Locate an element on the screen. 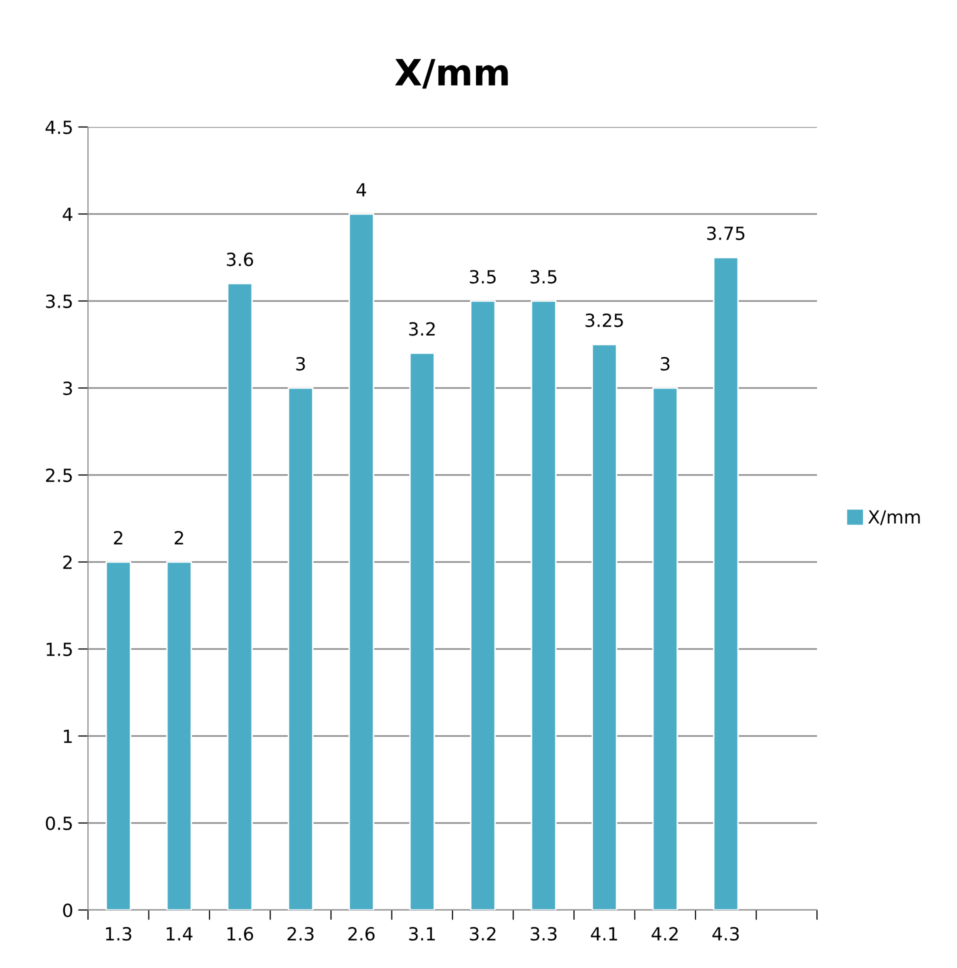  y-tick-label: 0 is located at coordinates (67, 910).